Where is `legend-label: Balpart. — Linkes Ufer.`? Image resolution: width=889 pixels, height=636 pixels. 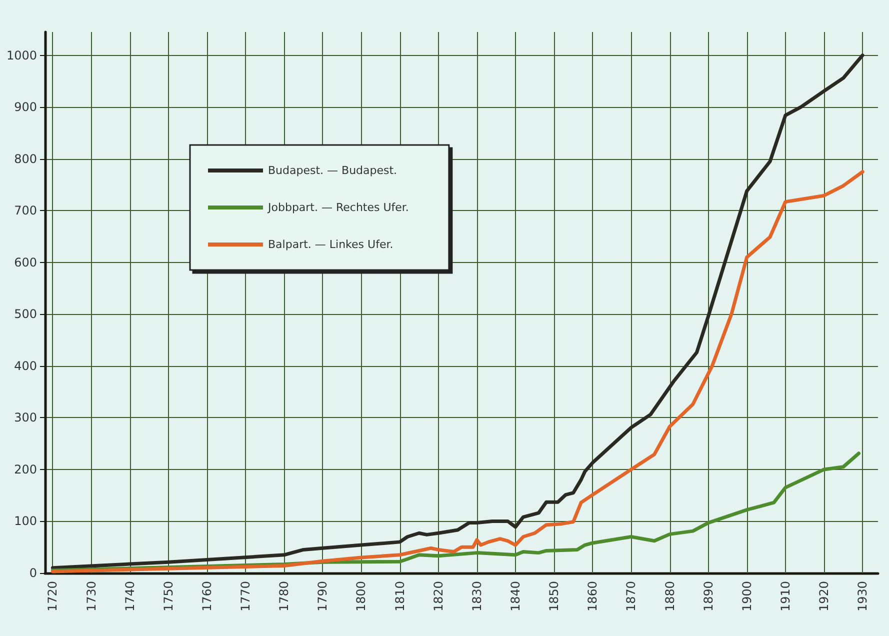
legend-label: Balpart. — Linkes Ufer. is located at coordinates (331, 244).